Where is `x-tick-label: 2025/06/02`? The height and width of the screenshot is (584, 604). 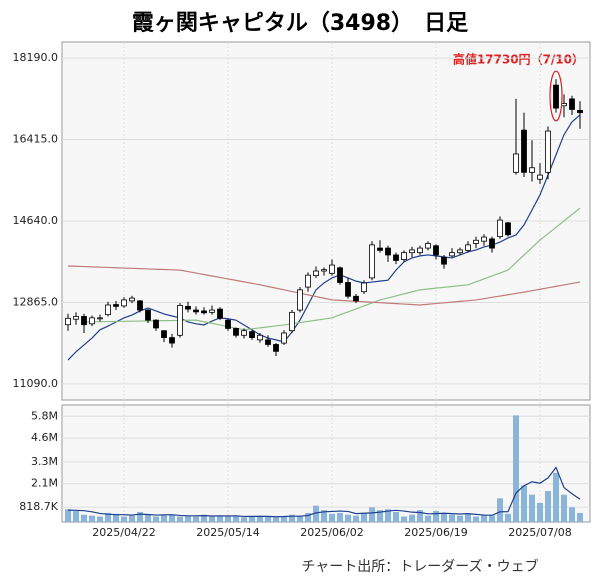
x-tick-label: 2025/06/02 is located at coordinates (331, 532).